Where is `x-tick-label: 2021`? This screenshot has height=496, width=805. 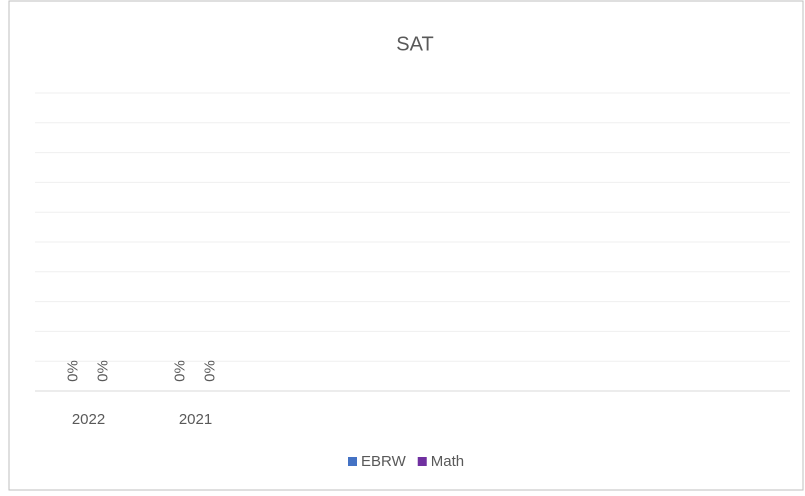 x-tick-label: 2021 is located at coordinates (195, 419).